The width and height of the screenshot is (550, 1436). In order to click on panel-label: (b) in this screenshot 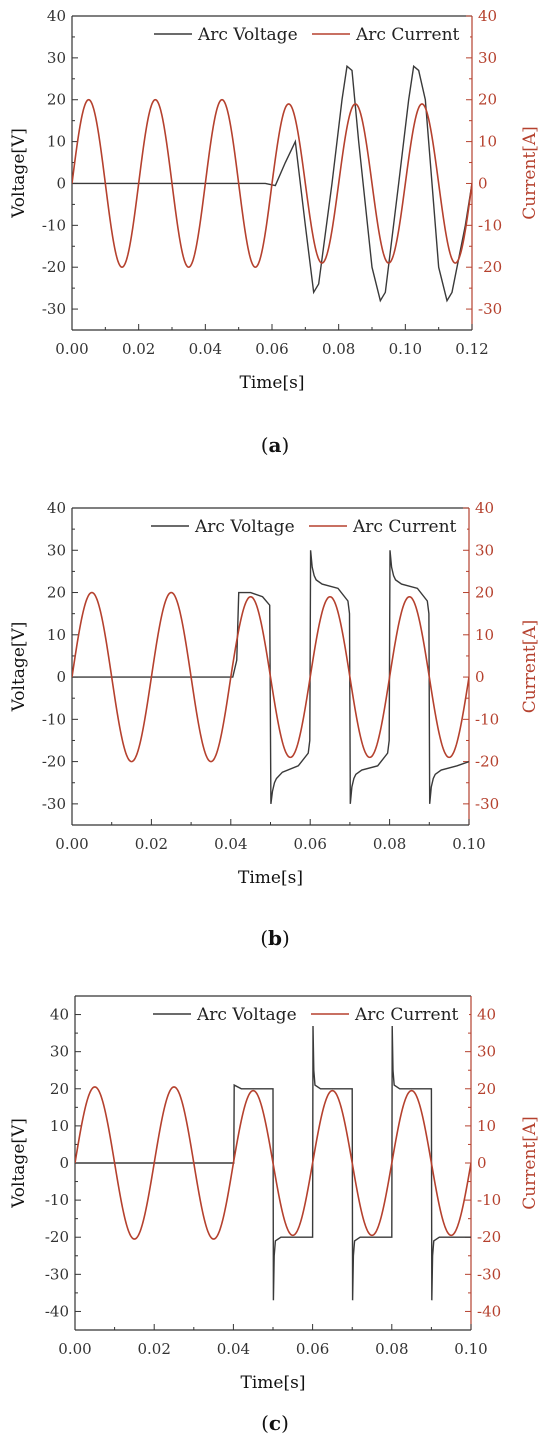, I will do `click(275, 938)`.